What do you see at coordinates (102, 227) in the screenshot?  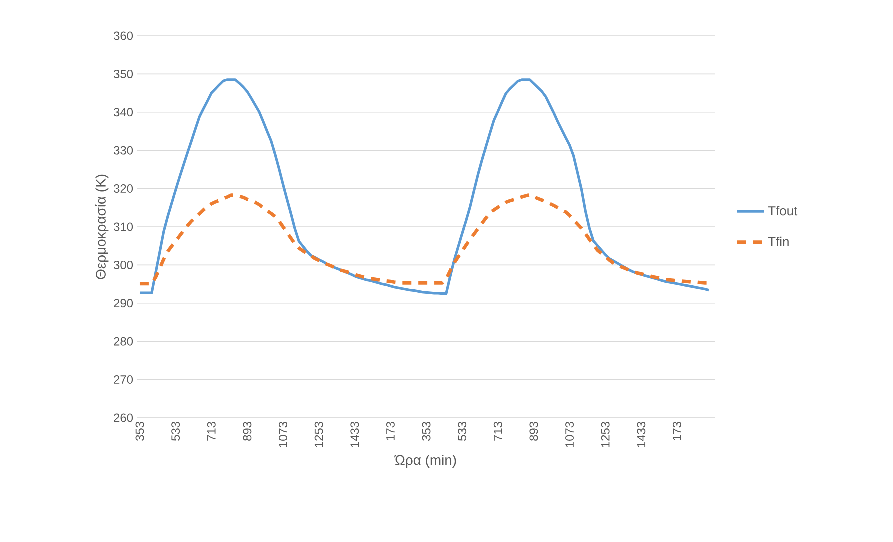 I see `y-axis-title: Θερμοκρασία (K)` at bounding box center [102, 227].